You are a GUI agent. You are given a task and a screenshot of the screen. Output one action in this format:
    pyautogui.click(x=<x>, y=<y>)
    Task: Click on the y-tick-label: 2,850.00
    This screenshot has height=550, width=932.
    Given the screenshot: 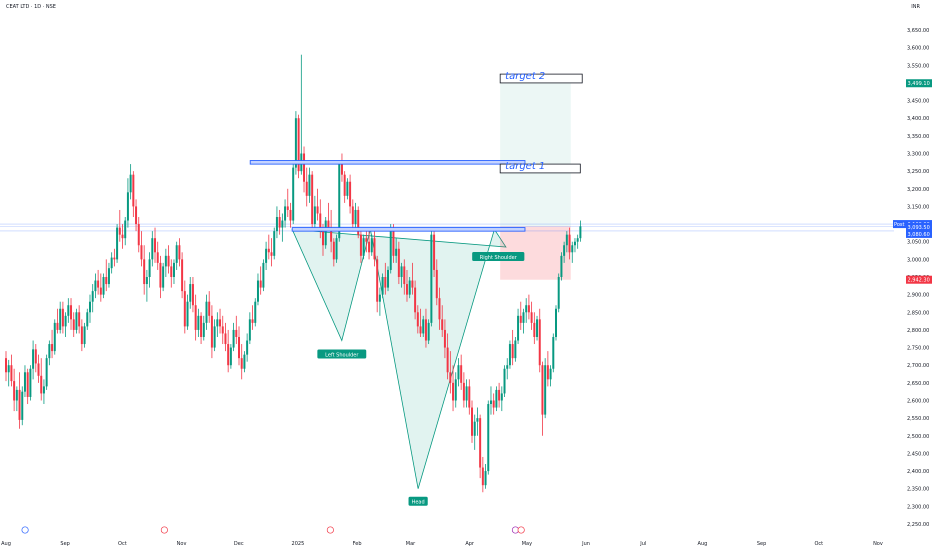 What is the action you would take?
    pyautogui.click(x=918, y=313)
    